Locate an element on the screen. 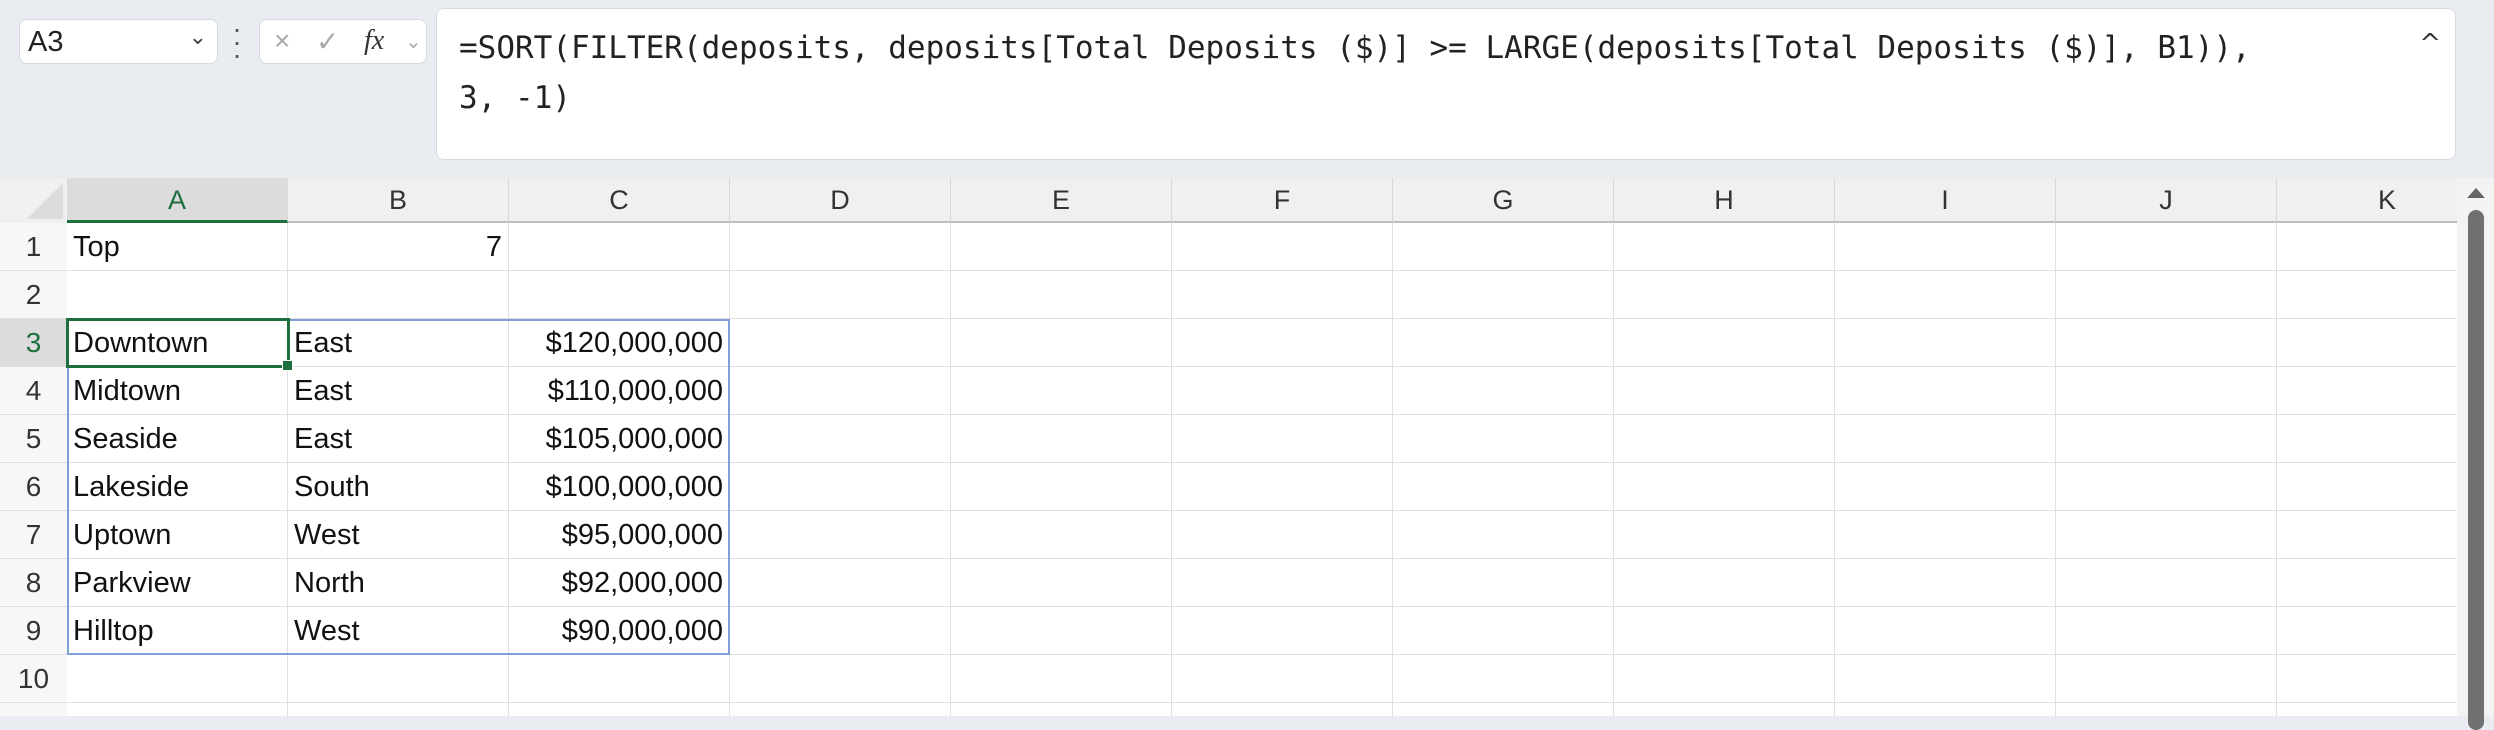 This screenshot has width=2494, height=730. cell-c2 is located at coordinates (619, 295).